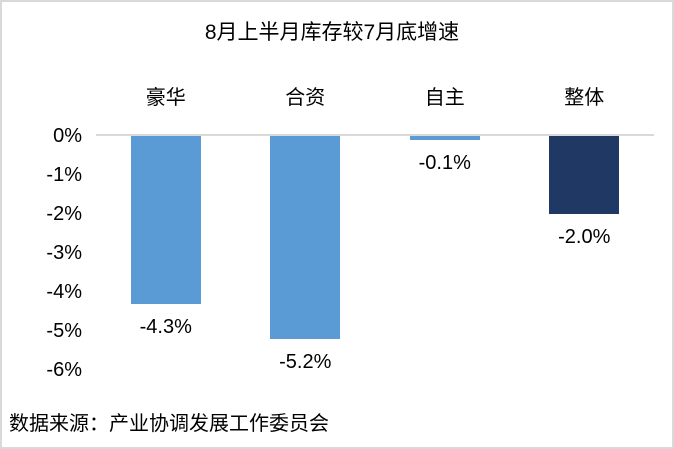  I want to click on data-label-1: -4.3%, so click(165, 327).